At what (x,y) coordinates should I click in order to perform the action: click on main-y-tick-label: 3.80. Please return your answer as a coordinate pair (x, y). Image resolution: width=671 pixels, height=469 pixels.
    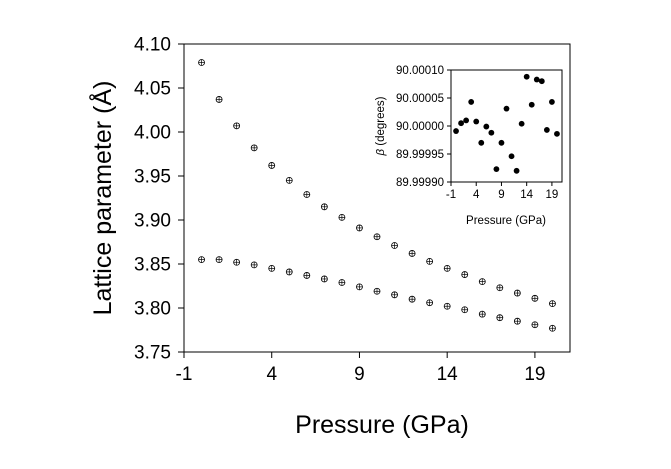
    Looking at the image, I should click on (152, 309).